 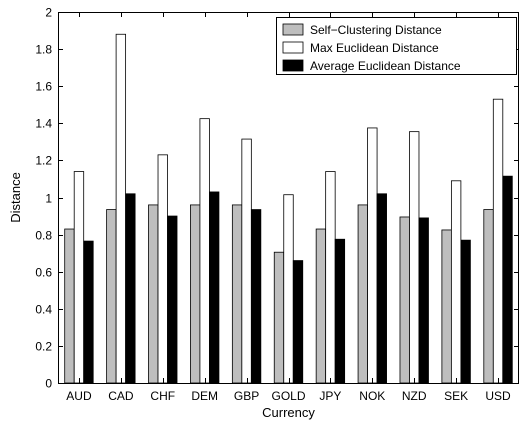 What do you see at coordinates (79, 396) in the screenshot?
I see `x-tick-label: AUD` at bounding box center [79, 396].